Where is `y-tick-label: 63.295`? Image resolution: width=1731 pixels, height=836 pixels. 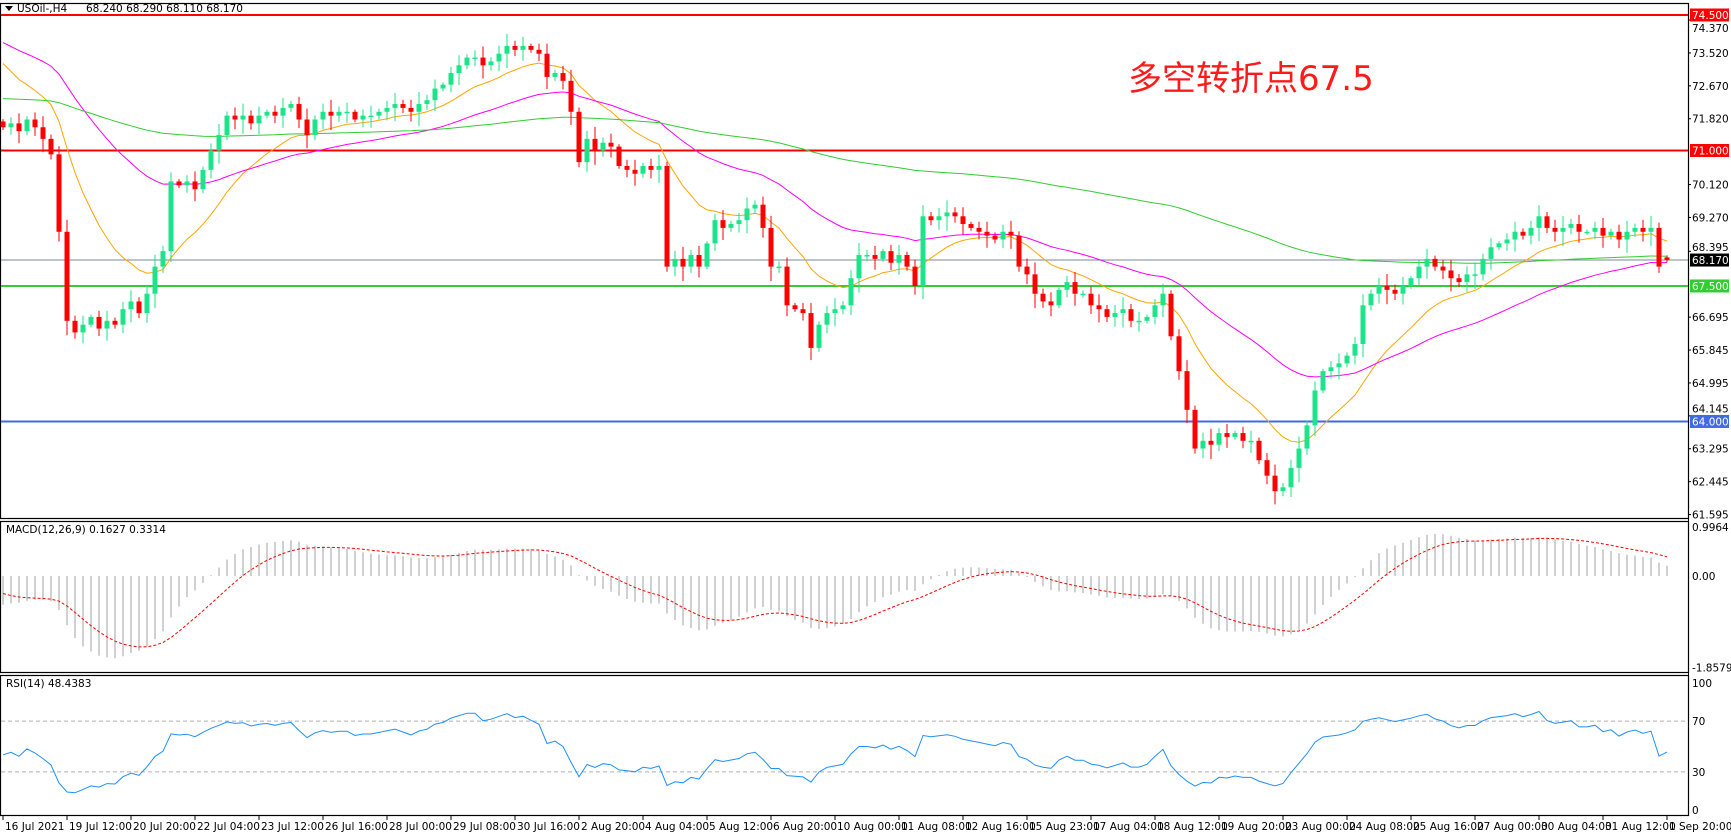
y-tick-label: 63.295 is located at coordinates (1710, 450).